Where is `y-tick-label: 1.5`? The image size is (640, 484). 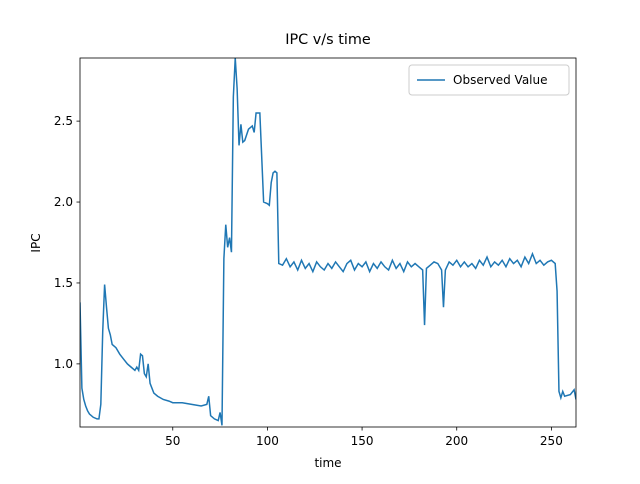 y-tick-label: 1.5 is located at coordinates (63, 283).